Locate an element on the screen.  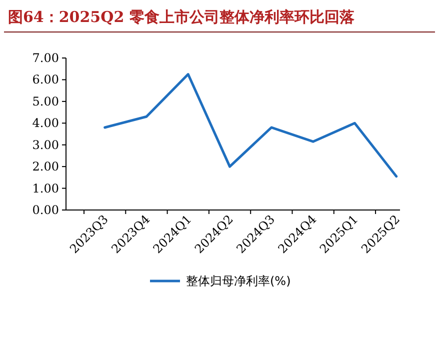
y-tick-label: 1.00 is located at coordinates (45, 188).